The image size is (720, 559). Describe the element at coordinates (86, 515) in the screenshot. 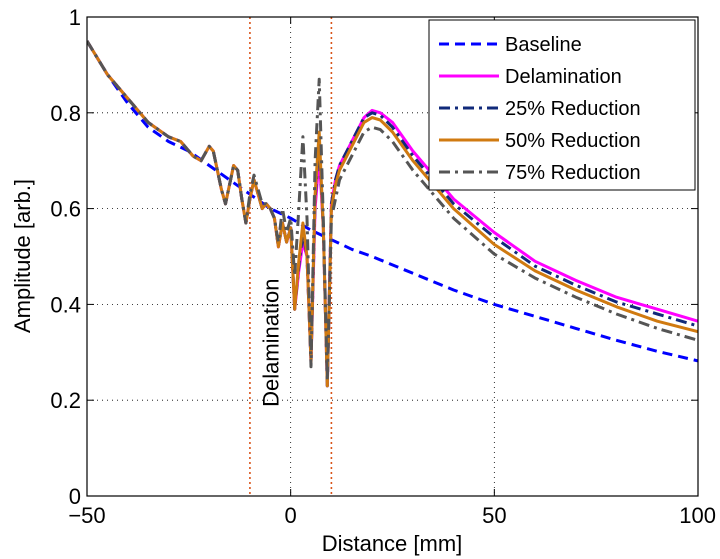

I see `x-tick-label: −50` at that location.